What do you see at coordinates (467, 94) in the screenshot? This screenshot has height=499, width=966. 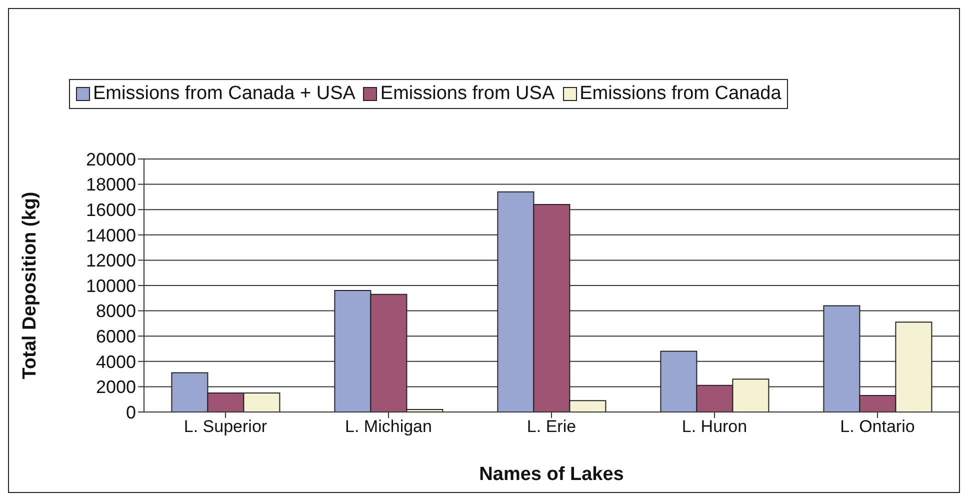 I see `legend-label: Emissions from USA` at bounding box center [467, 94].